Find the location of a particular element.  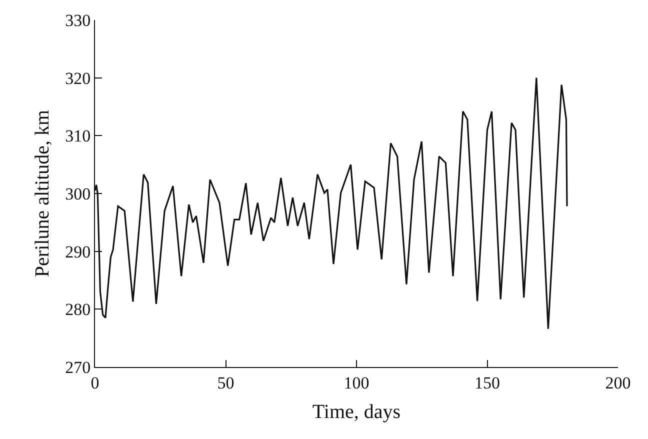

x-tick-label: 50 is located at coordinates (225, 382).